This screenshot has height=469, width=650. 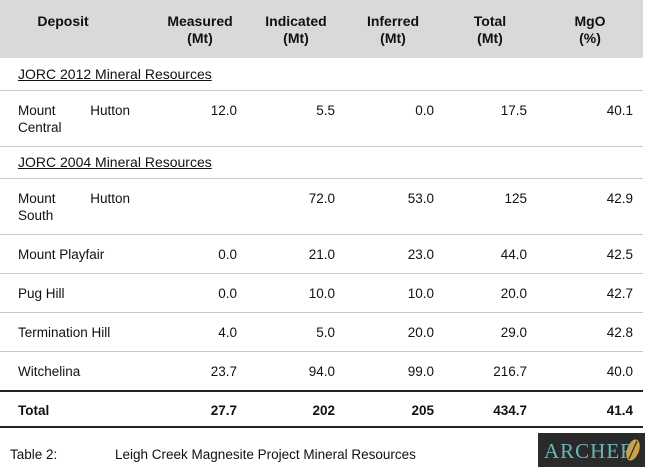 What do you see at coordinates (321, 371) in the screenshot?
I see `cell-value: 94.0` at bounding box center [321, 371].